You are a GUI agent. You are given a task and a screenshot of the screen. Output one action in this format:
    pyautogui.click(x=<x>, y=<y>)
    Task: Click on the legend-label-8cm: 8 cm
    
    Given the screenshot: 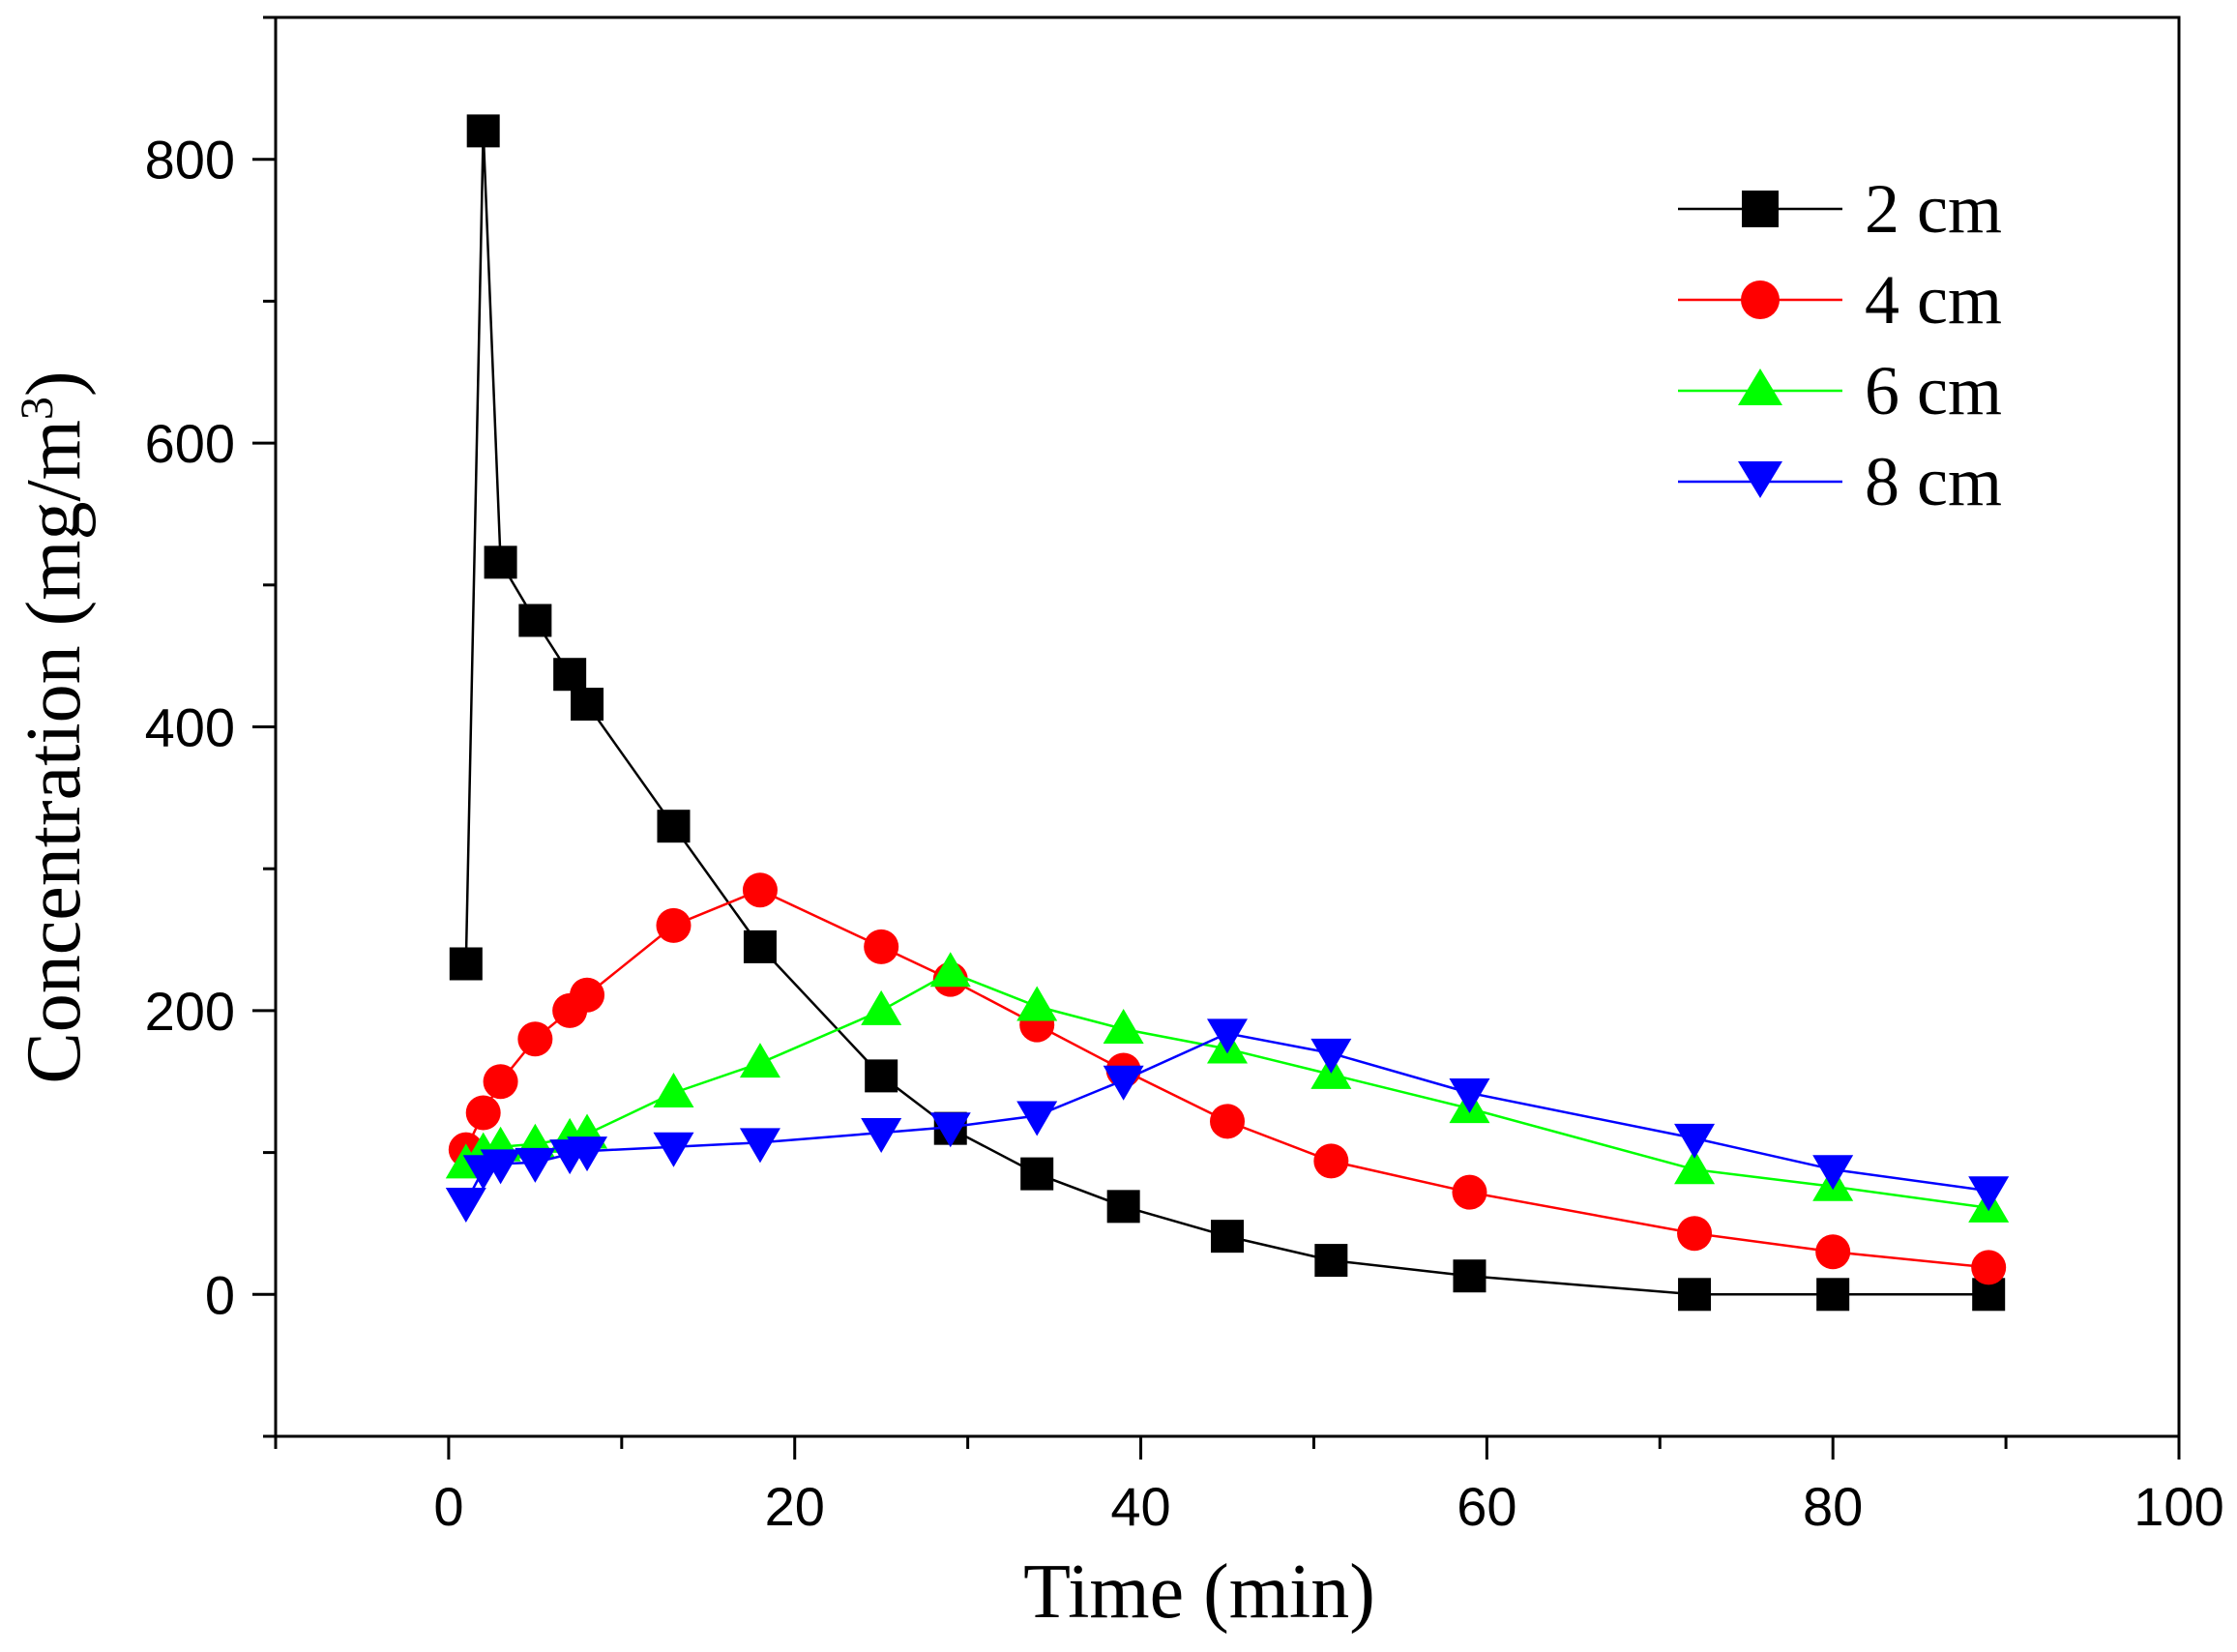 What is the action you would take?
    pyautogui.click(x=1933, y=481)
    